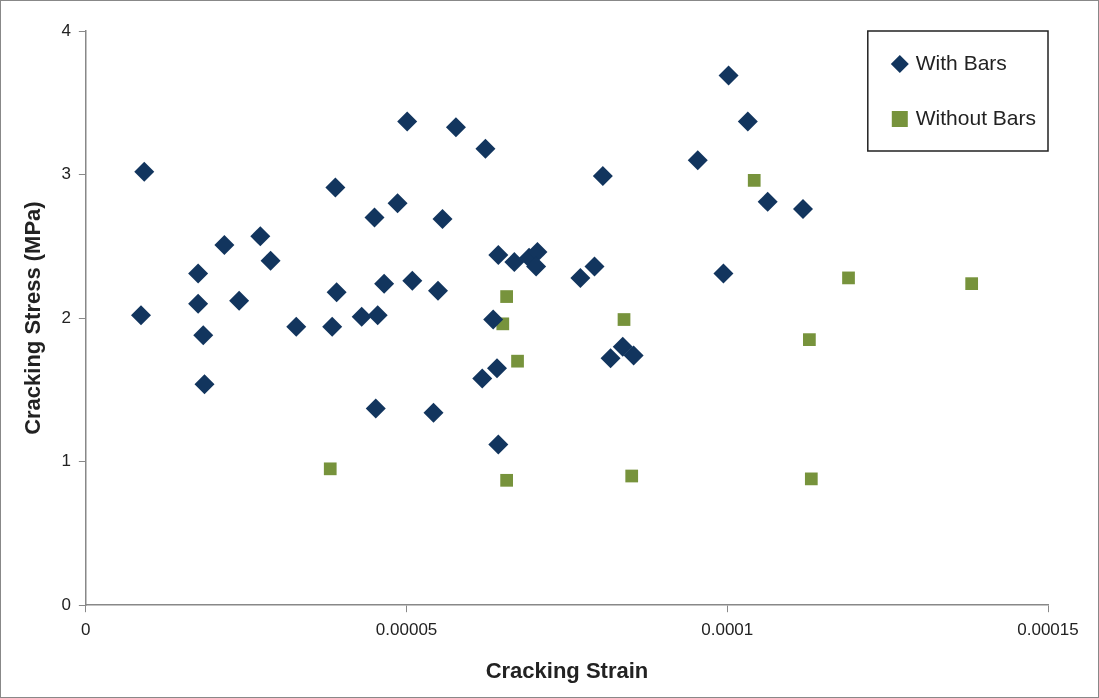 The width and height of the screenshot is (1099, 698). What do you see at coordinates (66, 317) in the screenshot?
I see `y-tick-label: 2` at bounding box center [66, 317].